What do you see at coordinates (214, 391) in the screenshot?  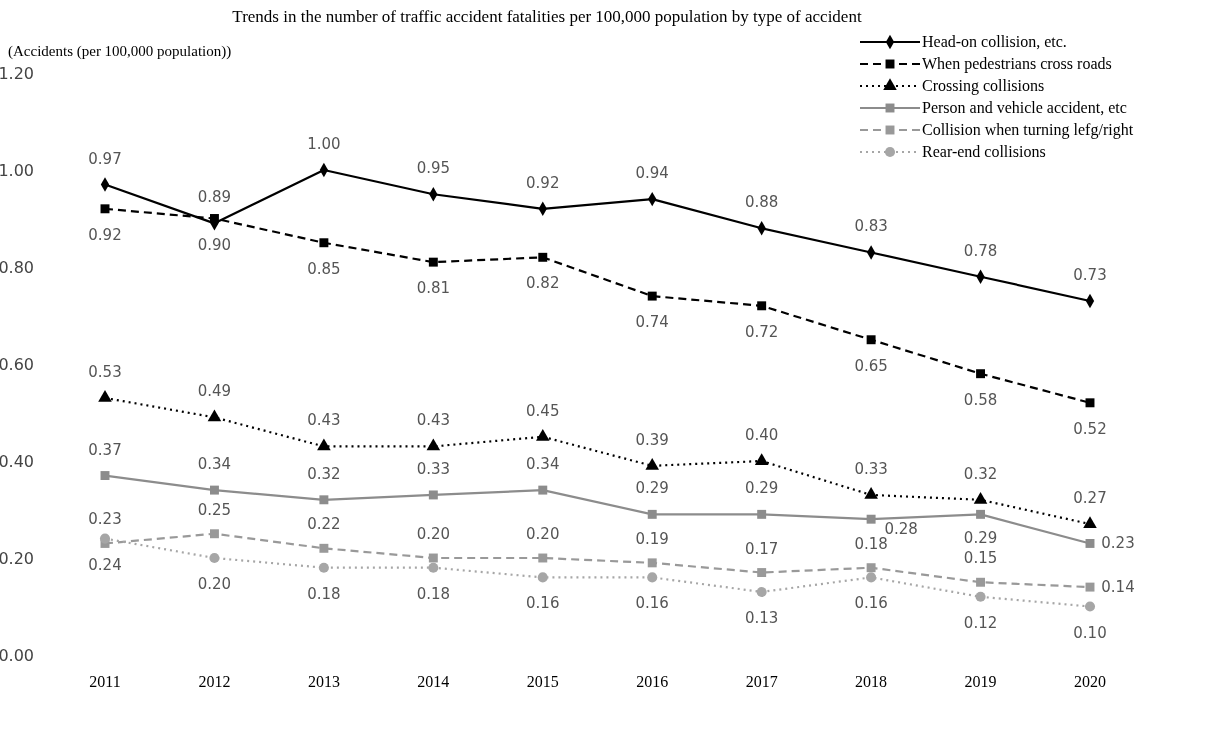 I see `data-label: 0.49` at bounding box center [214, 391].